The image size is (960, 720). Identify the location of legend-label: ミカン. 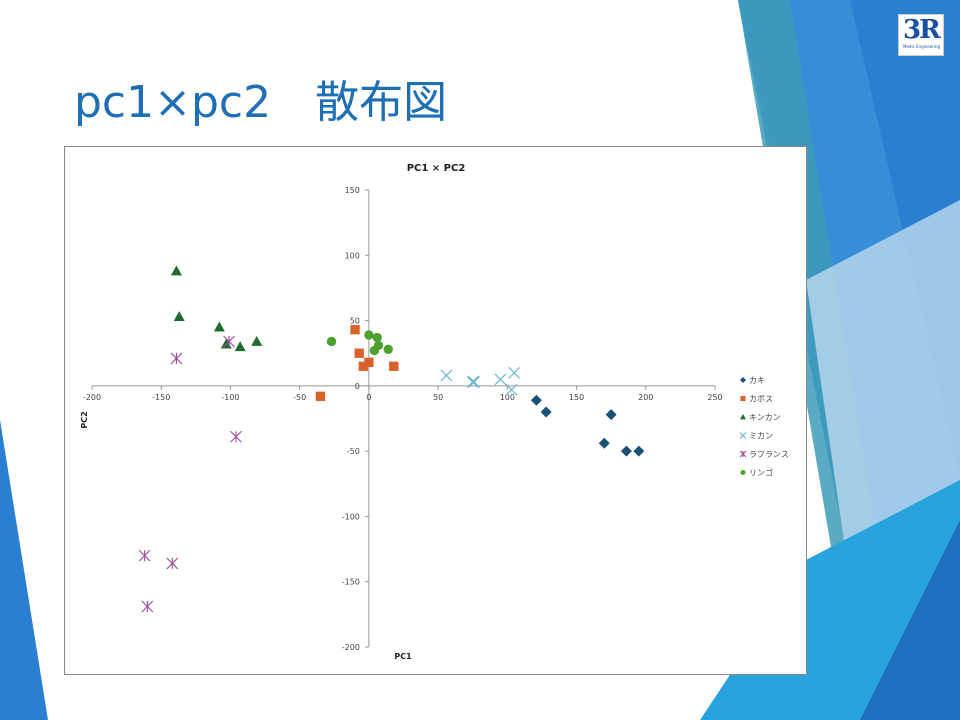
(761, 436).